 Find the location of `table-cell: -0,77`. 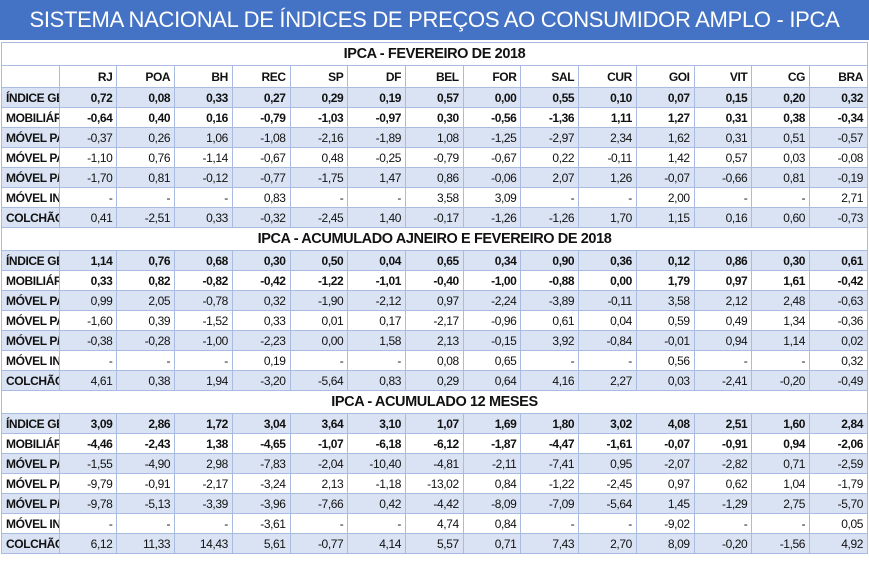

table-cell: -0,77 is located at coordinates (319, 543).